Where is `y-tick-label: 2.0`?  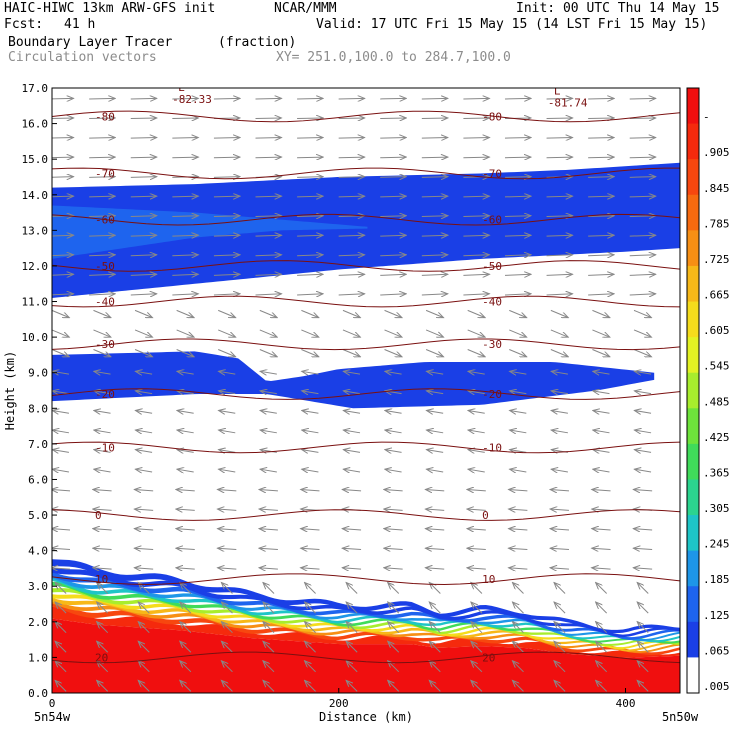 y-tick-label: 2.0 is located at coordinates (38, 622).